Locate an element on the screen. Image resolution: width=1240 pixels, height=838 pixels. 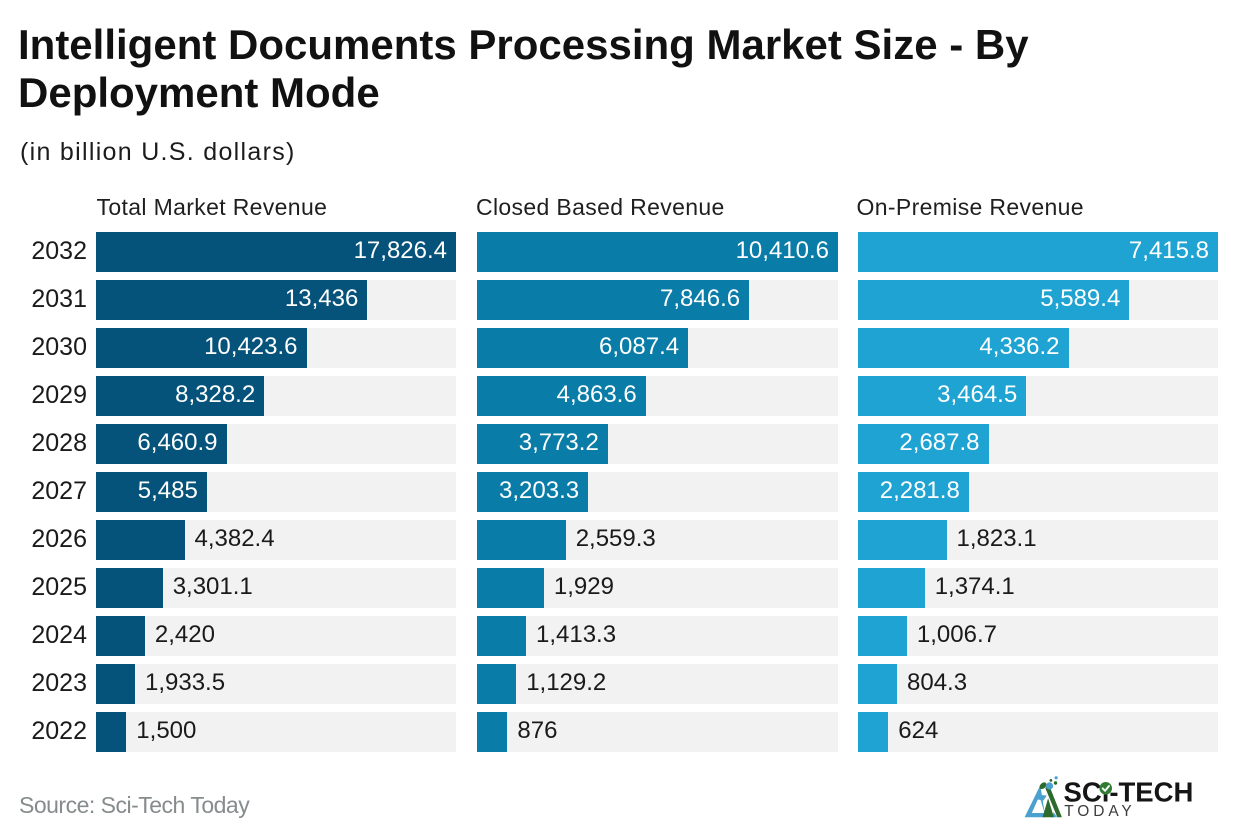
svg-text: TODAY is located at coordinates (1099, 811).